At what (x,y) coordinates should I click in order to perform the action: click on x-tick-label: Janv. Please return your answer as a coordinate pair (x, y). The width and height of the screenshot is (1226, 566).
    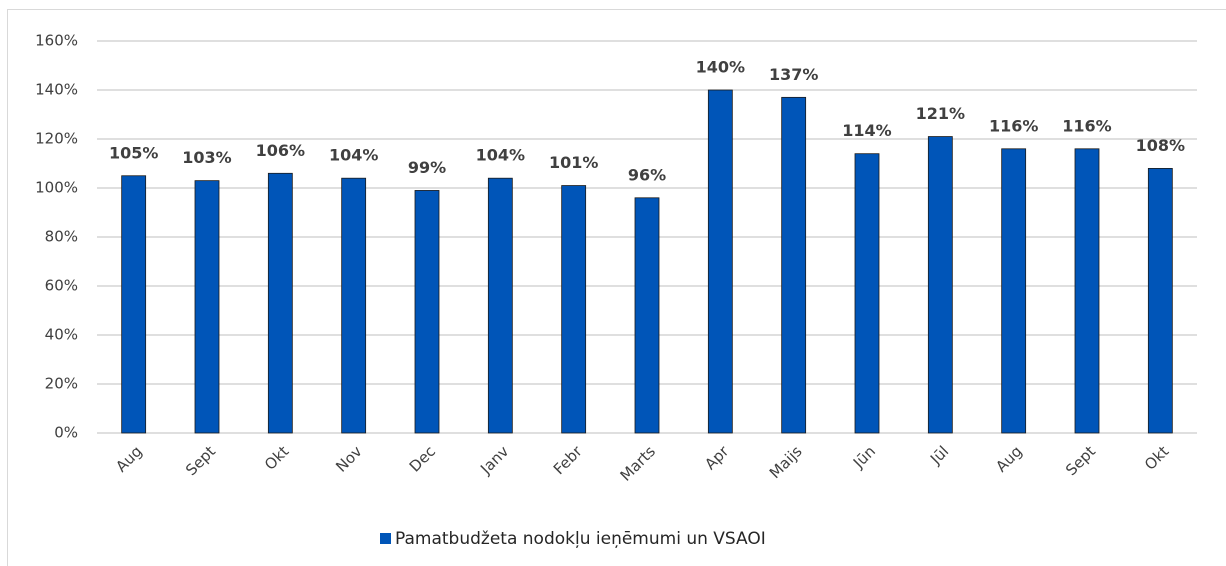
    Looking at the image, I should click on (494, 460).